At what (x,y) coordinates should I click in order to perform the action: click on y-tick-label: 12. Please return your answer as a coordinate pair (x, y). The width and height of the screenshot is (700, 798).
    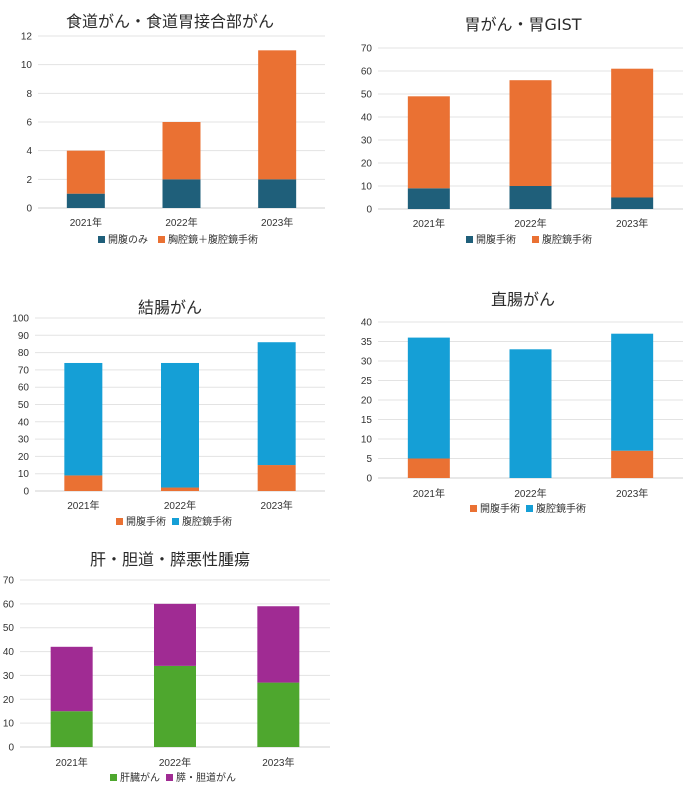
    Looking at the image, I should click on (27, 37).